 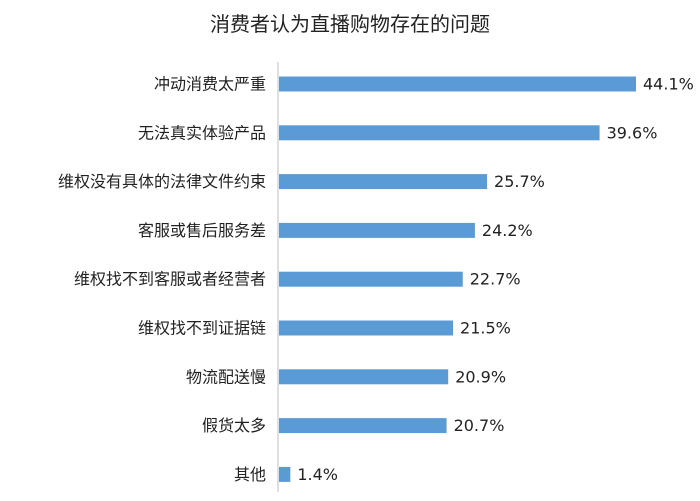 I want to click on value-label: 44.1%, so click(x=668, y=84).